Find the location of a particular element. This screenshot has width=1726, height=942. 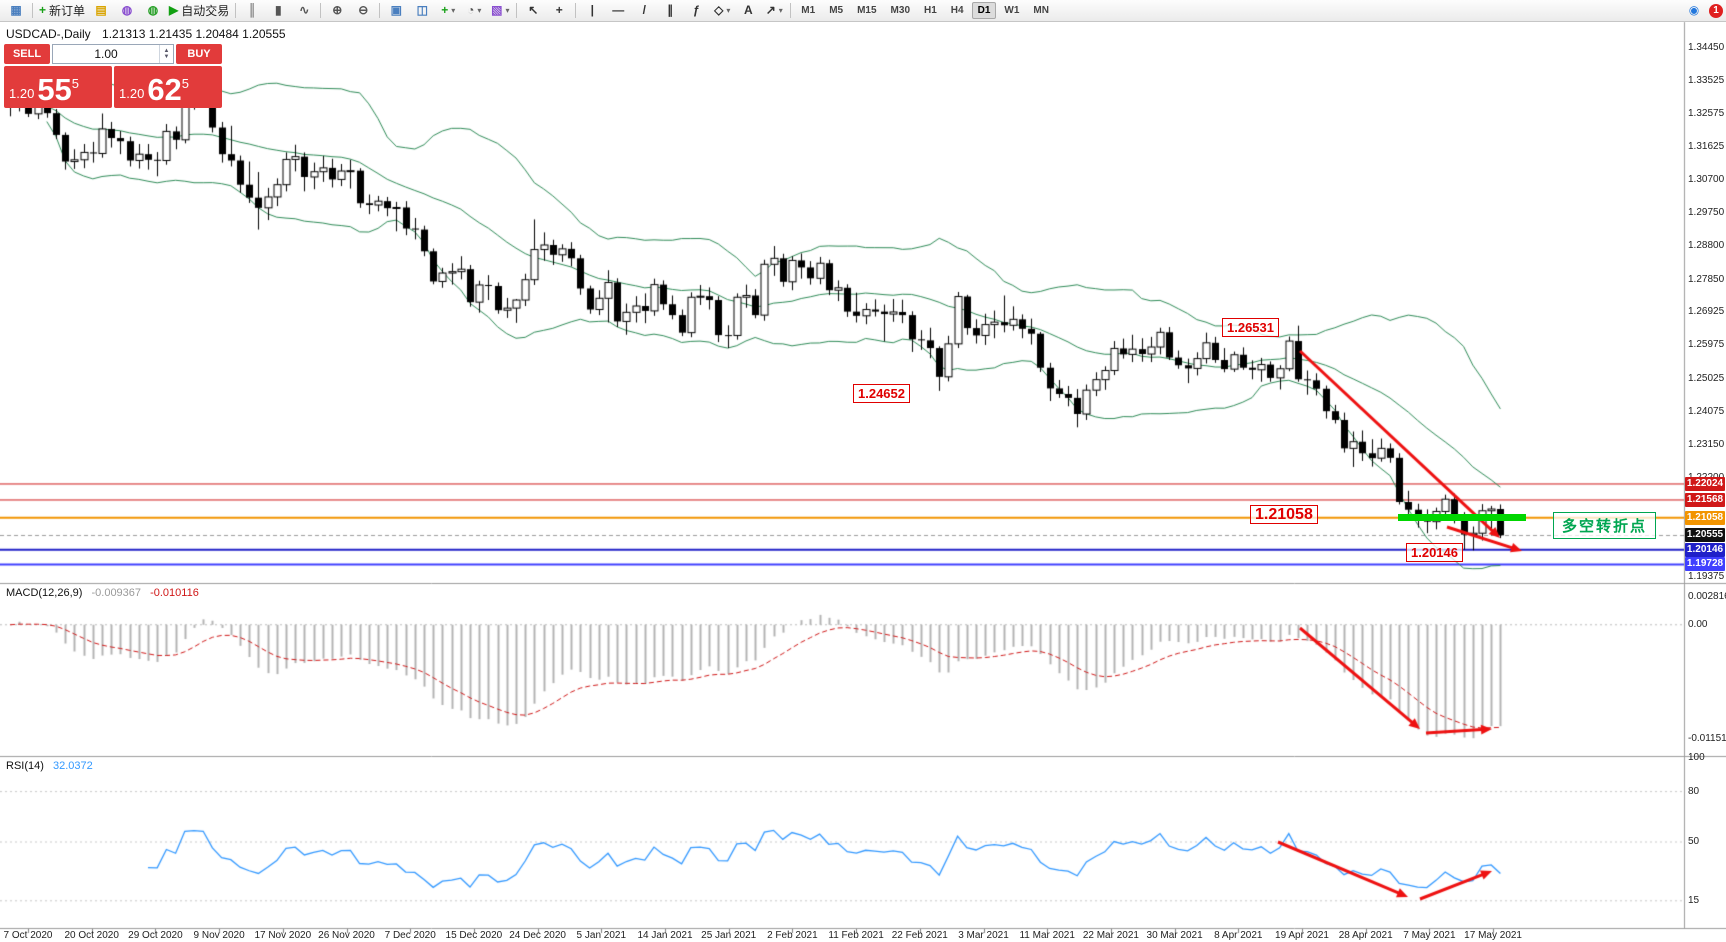

arrows-icon: ↗ ▾ is located at coordinates (774, 10).